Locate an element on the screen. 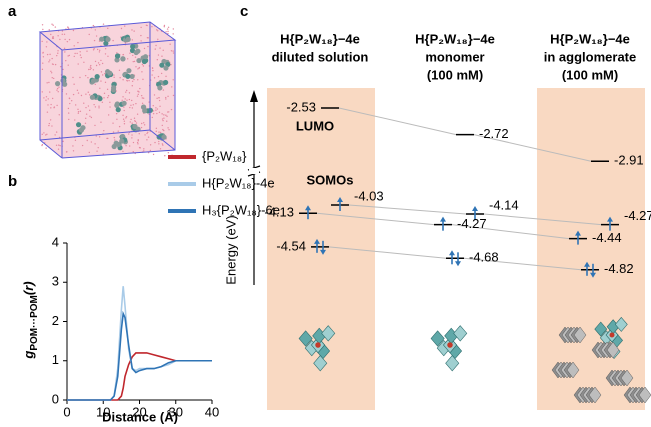 Image resolution: width=651 pixels, height=427 pixels. simulation-box is located at coordinates (107, 90).